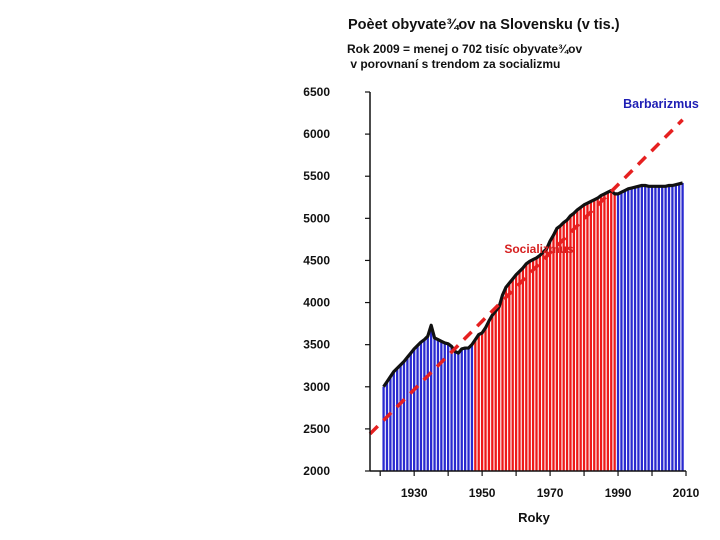  I want to click on bar-1954, so click(495, 390).